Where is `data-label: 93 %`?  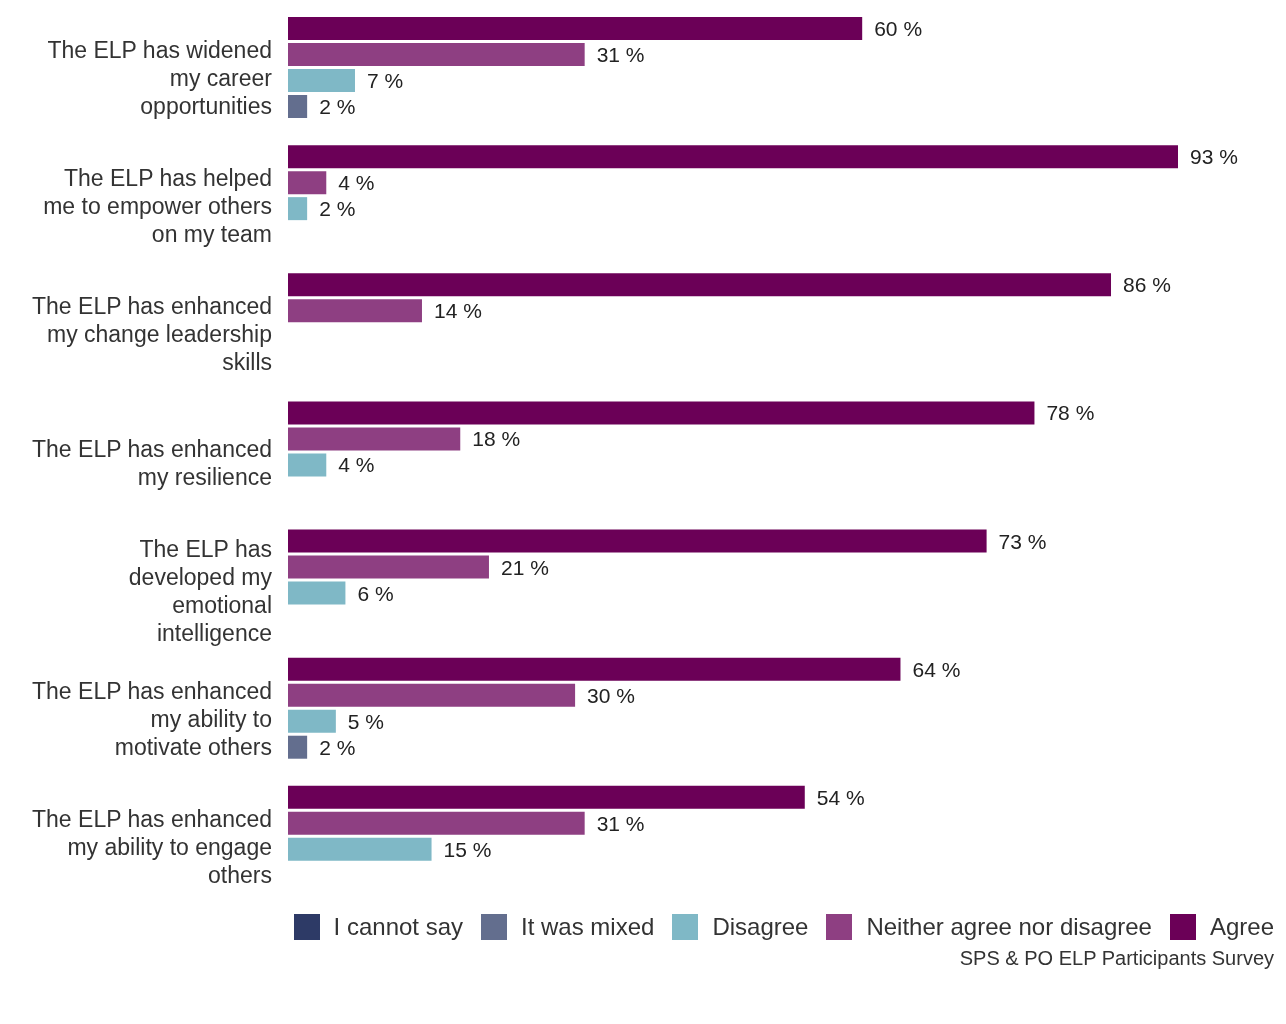 data-label: 93 % is located at coordinates (1214, 157).